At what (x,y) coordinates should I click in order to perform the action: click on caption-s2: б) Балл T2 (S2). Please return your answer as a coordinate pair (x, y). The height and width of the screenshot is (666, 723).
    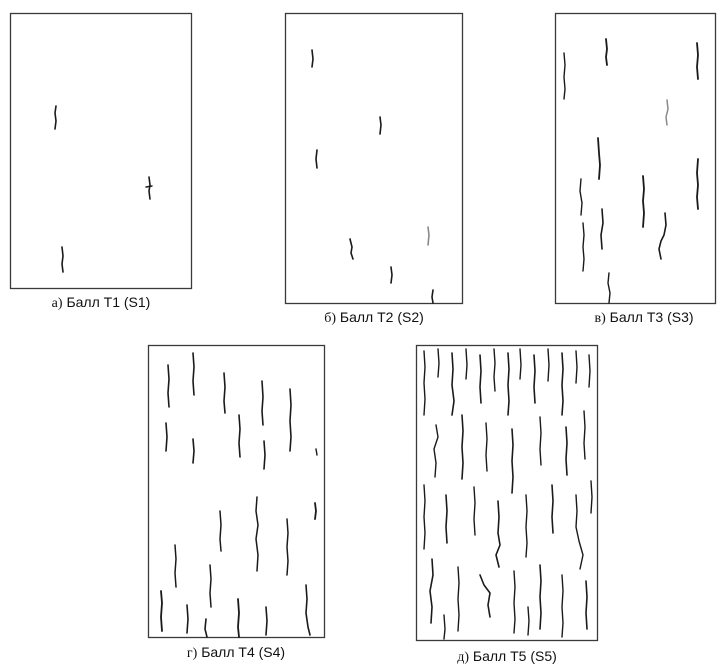
    Looking at the image, I should click on (374, 318).